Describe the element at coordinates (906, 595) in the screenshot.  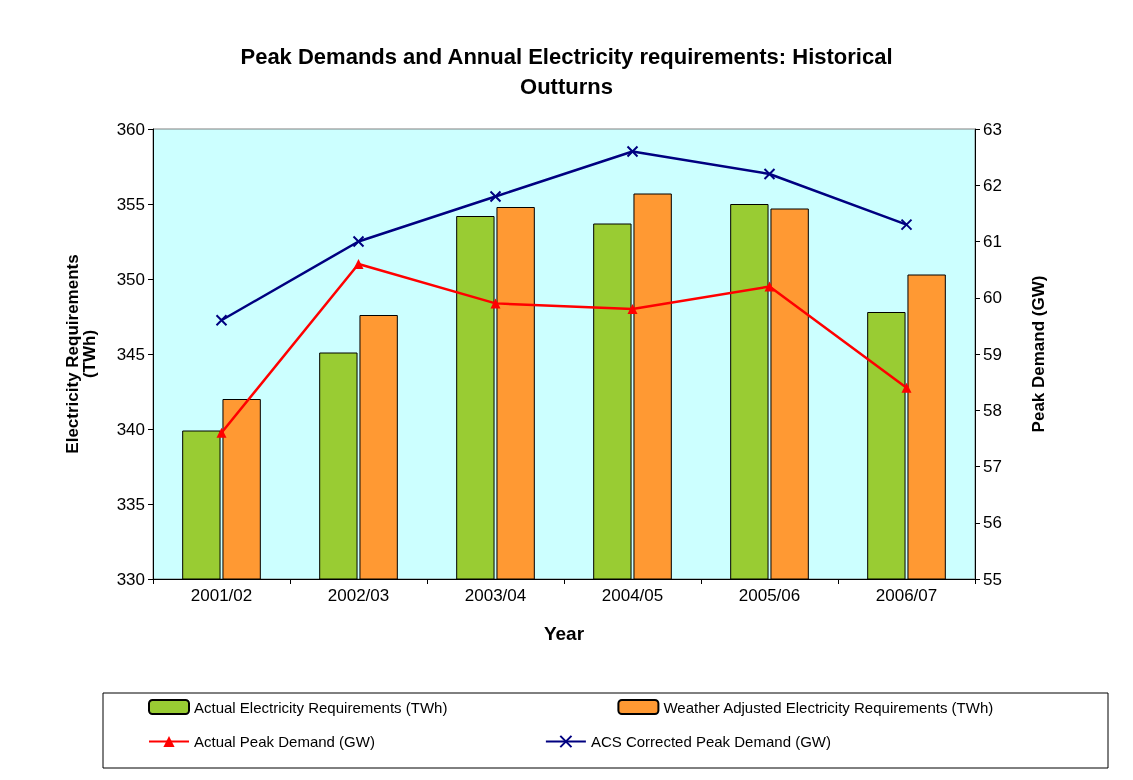
I see `x-tick-label: 2006/07` at that location.